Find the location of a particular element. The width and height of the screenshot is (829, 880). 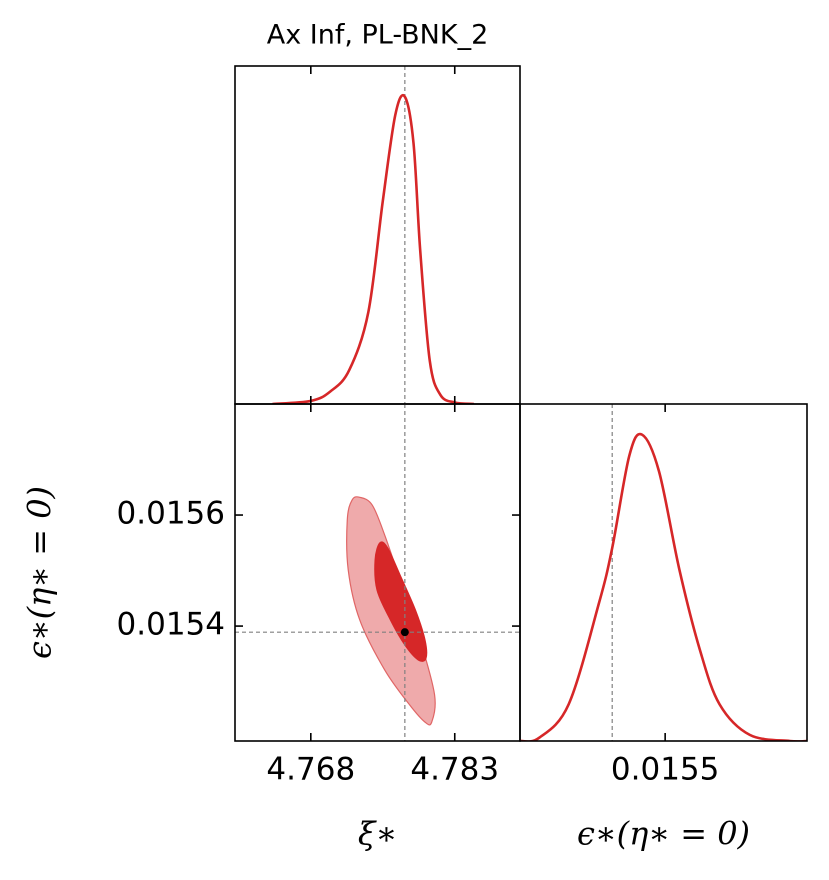

y-axis-label: ϵ∗(η∗ = 0) is located at coordinates (40, 572).